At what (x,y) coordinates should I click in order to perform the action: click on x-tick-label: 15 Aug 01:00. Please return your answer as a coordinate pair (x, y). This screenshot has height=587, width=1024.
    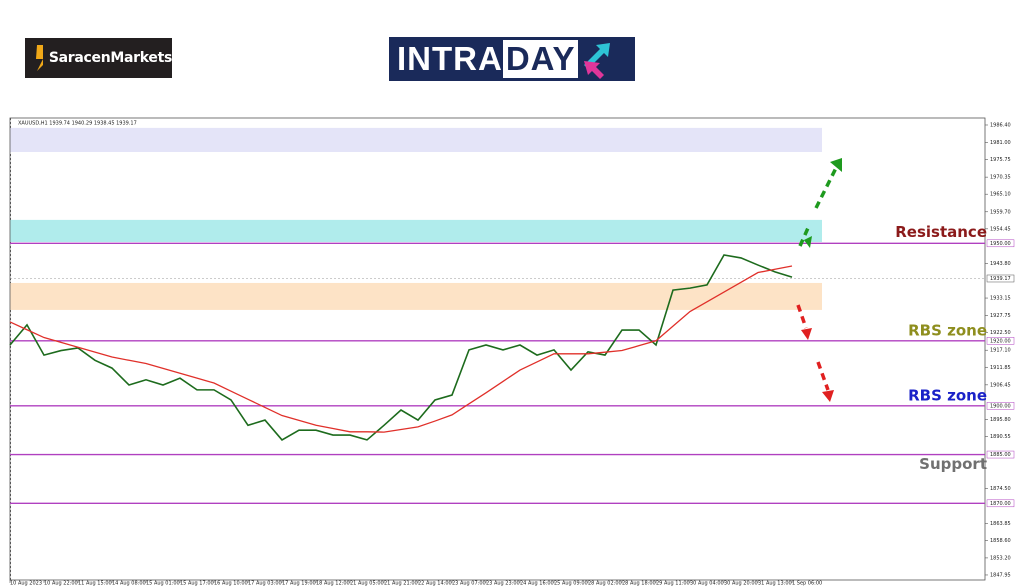
    Looking at the image, I should click on (163, 584).